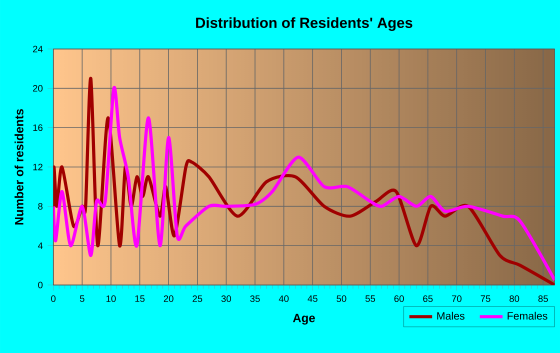 This screenshot has width=560, height=353. I want to click on y-tick-label: 20, so click(38, 88).